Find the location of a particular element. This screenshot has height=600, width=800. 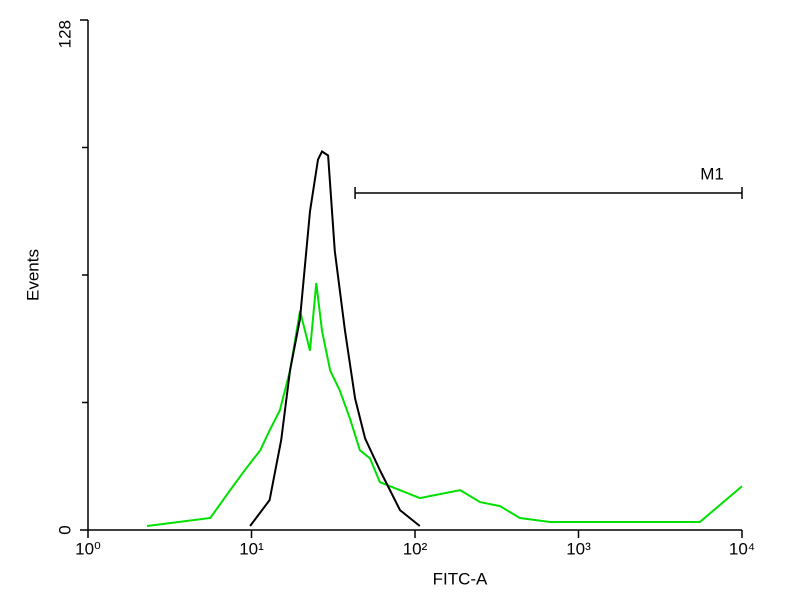

y-tick-label: 0 is located at coordinates (64, 529).